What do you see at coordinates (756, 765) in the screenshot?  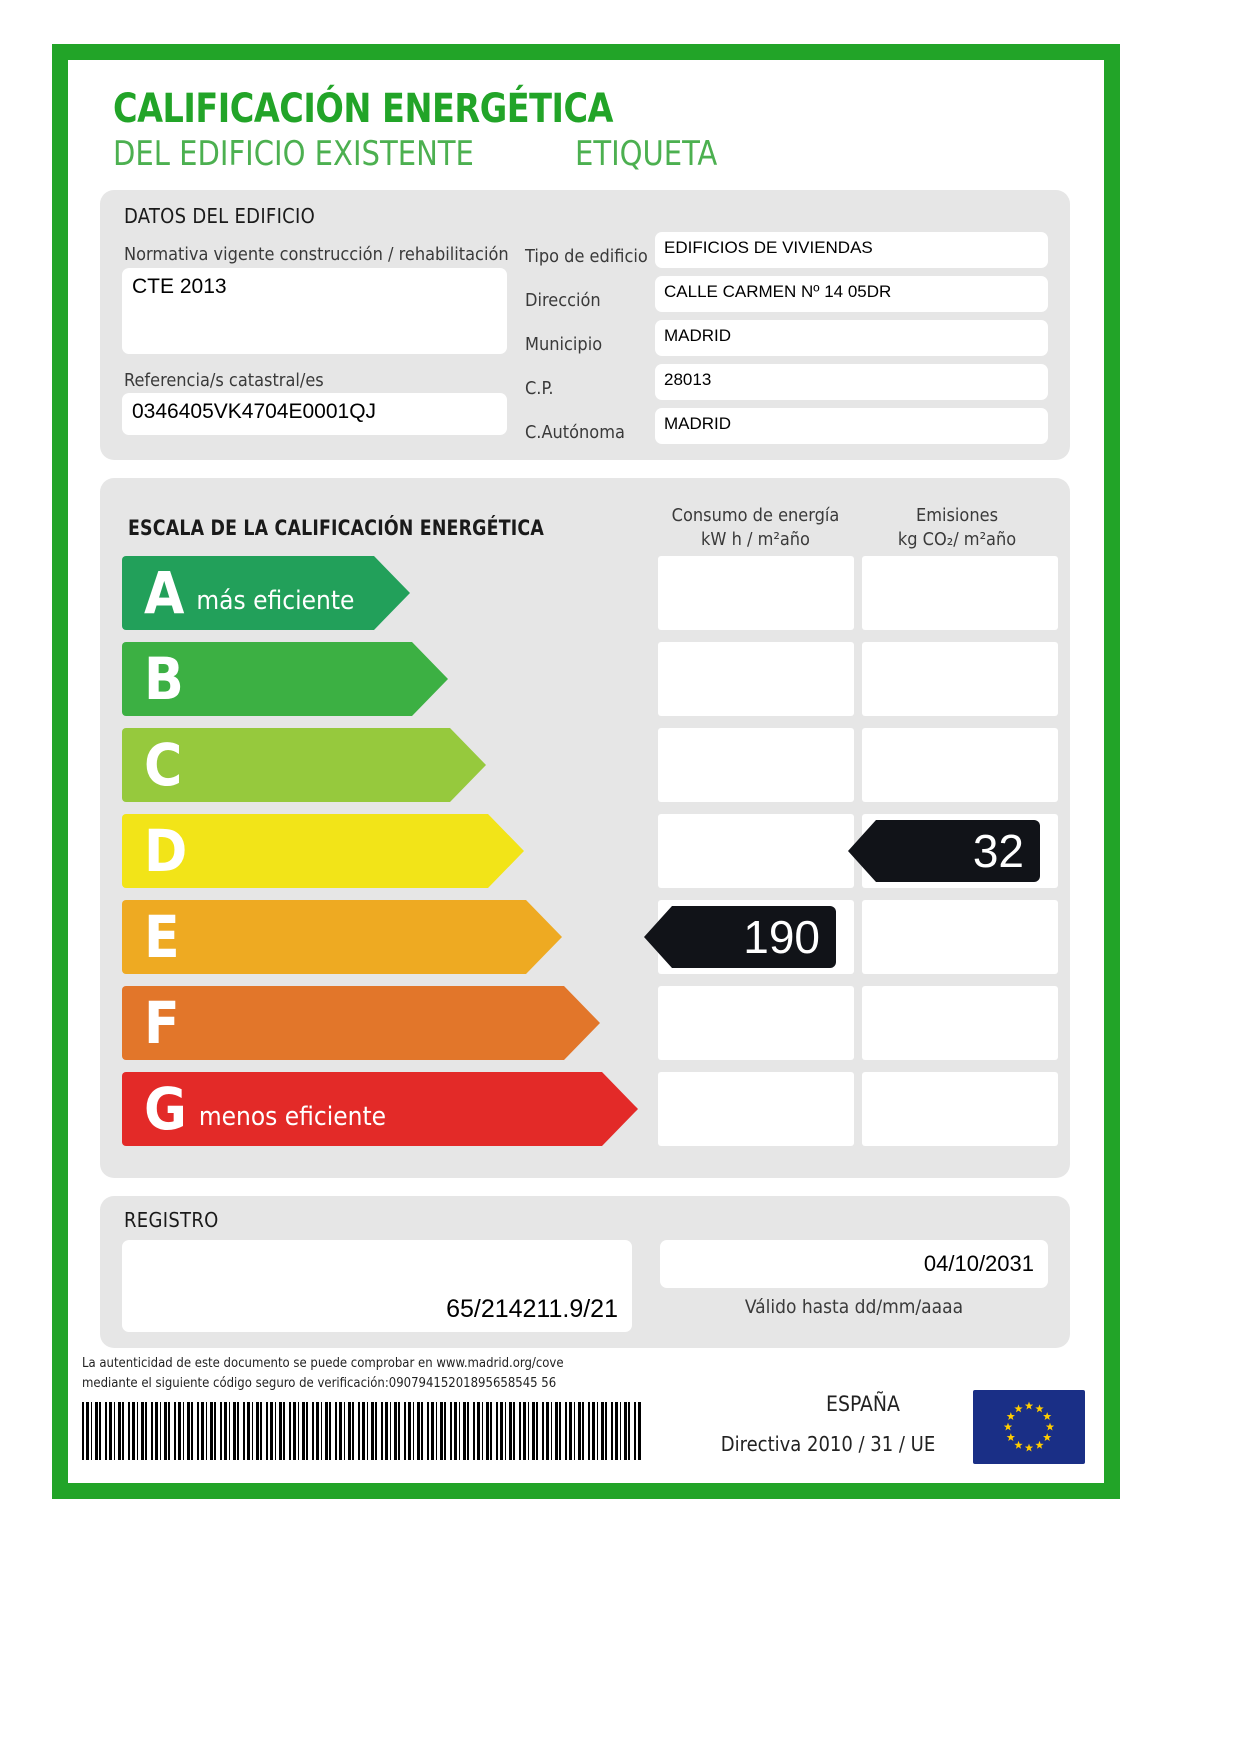 I see `consumo-cell-c` at bounding box center [756, 765].